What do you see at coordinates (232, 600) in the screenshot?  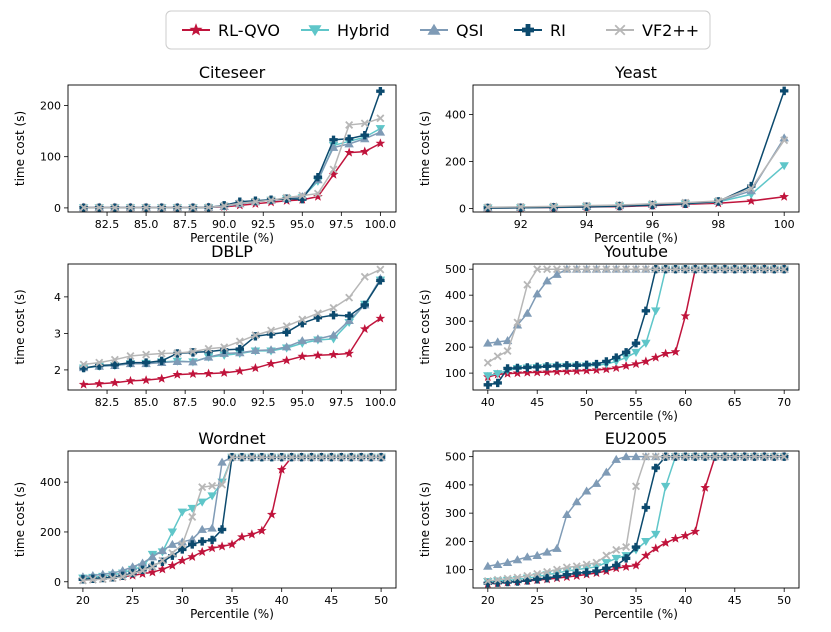 I see `x-tick-label: 35` at bounding box center [232, 600].